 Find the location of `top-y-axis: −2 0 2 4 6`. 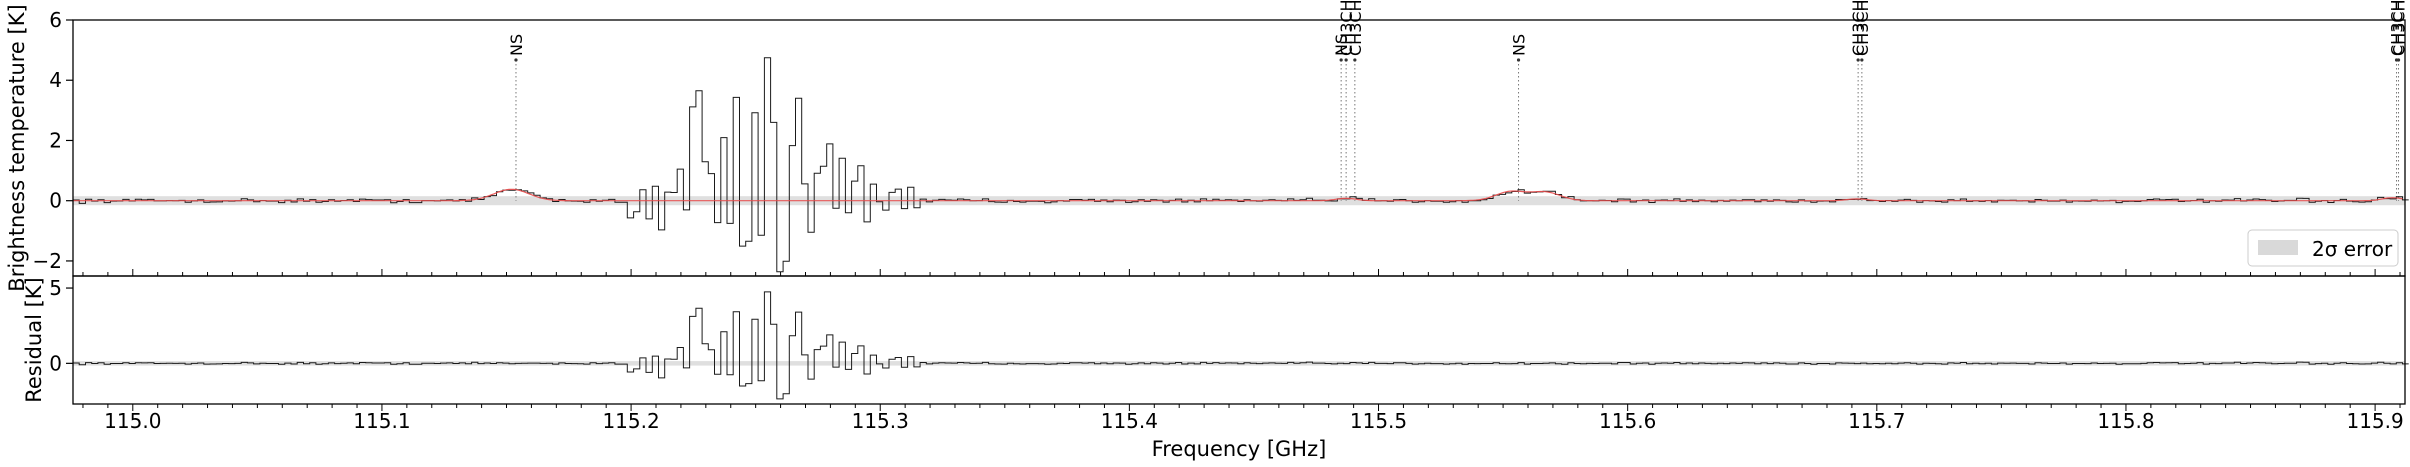

top-y-axis: −2 0 2 4 6 is located at coordinates (53, 140).